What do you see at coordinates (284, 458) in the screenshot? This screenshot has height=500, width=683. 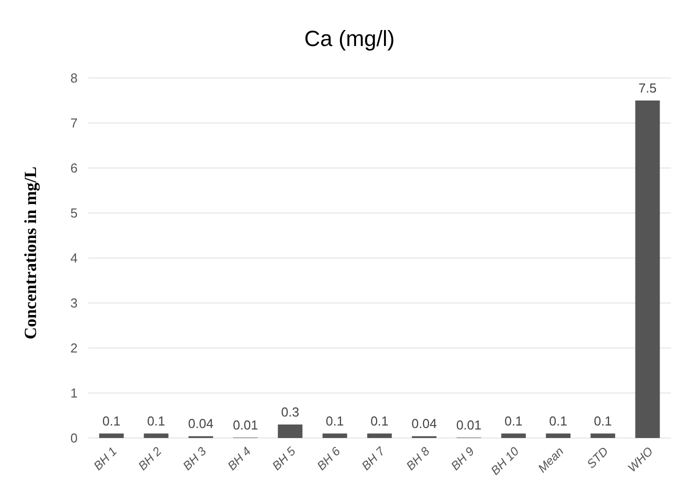 I see `x-tick-label: BH 5` at bounding box center [284, 458].